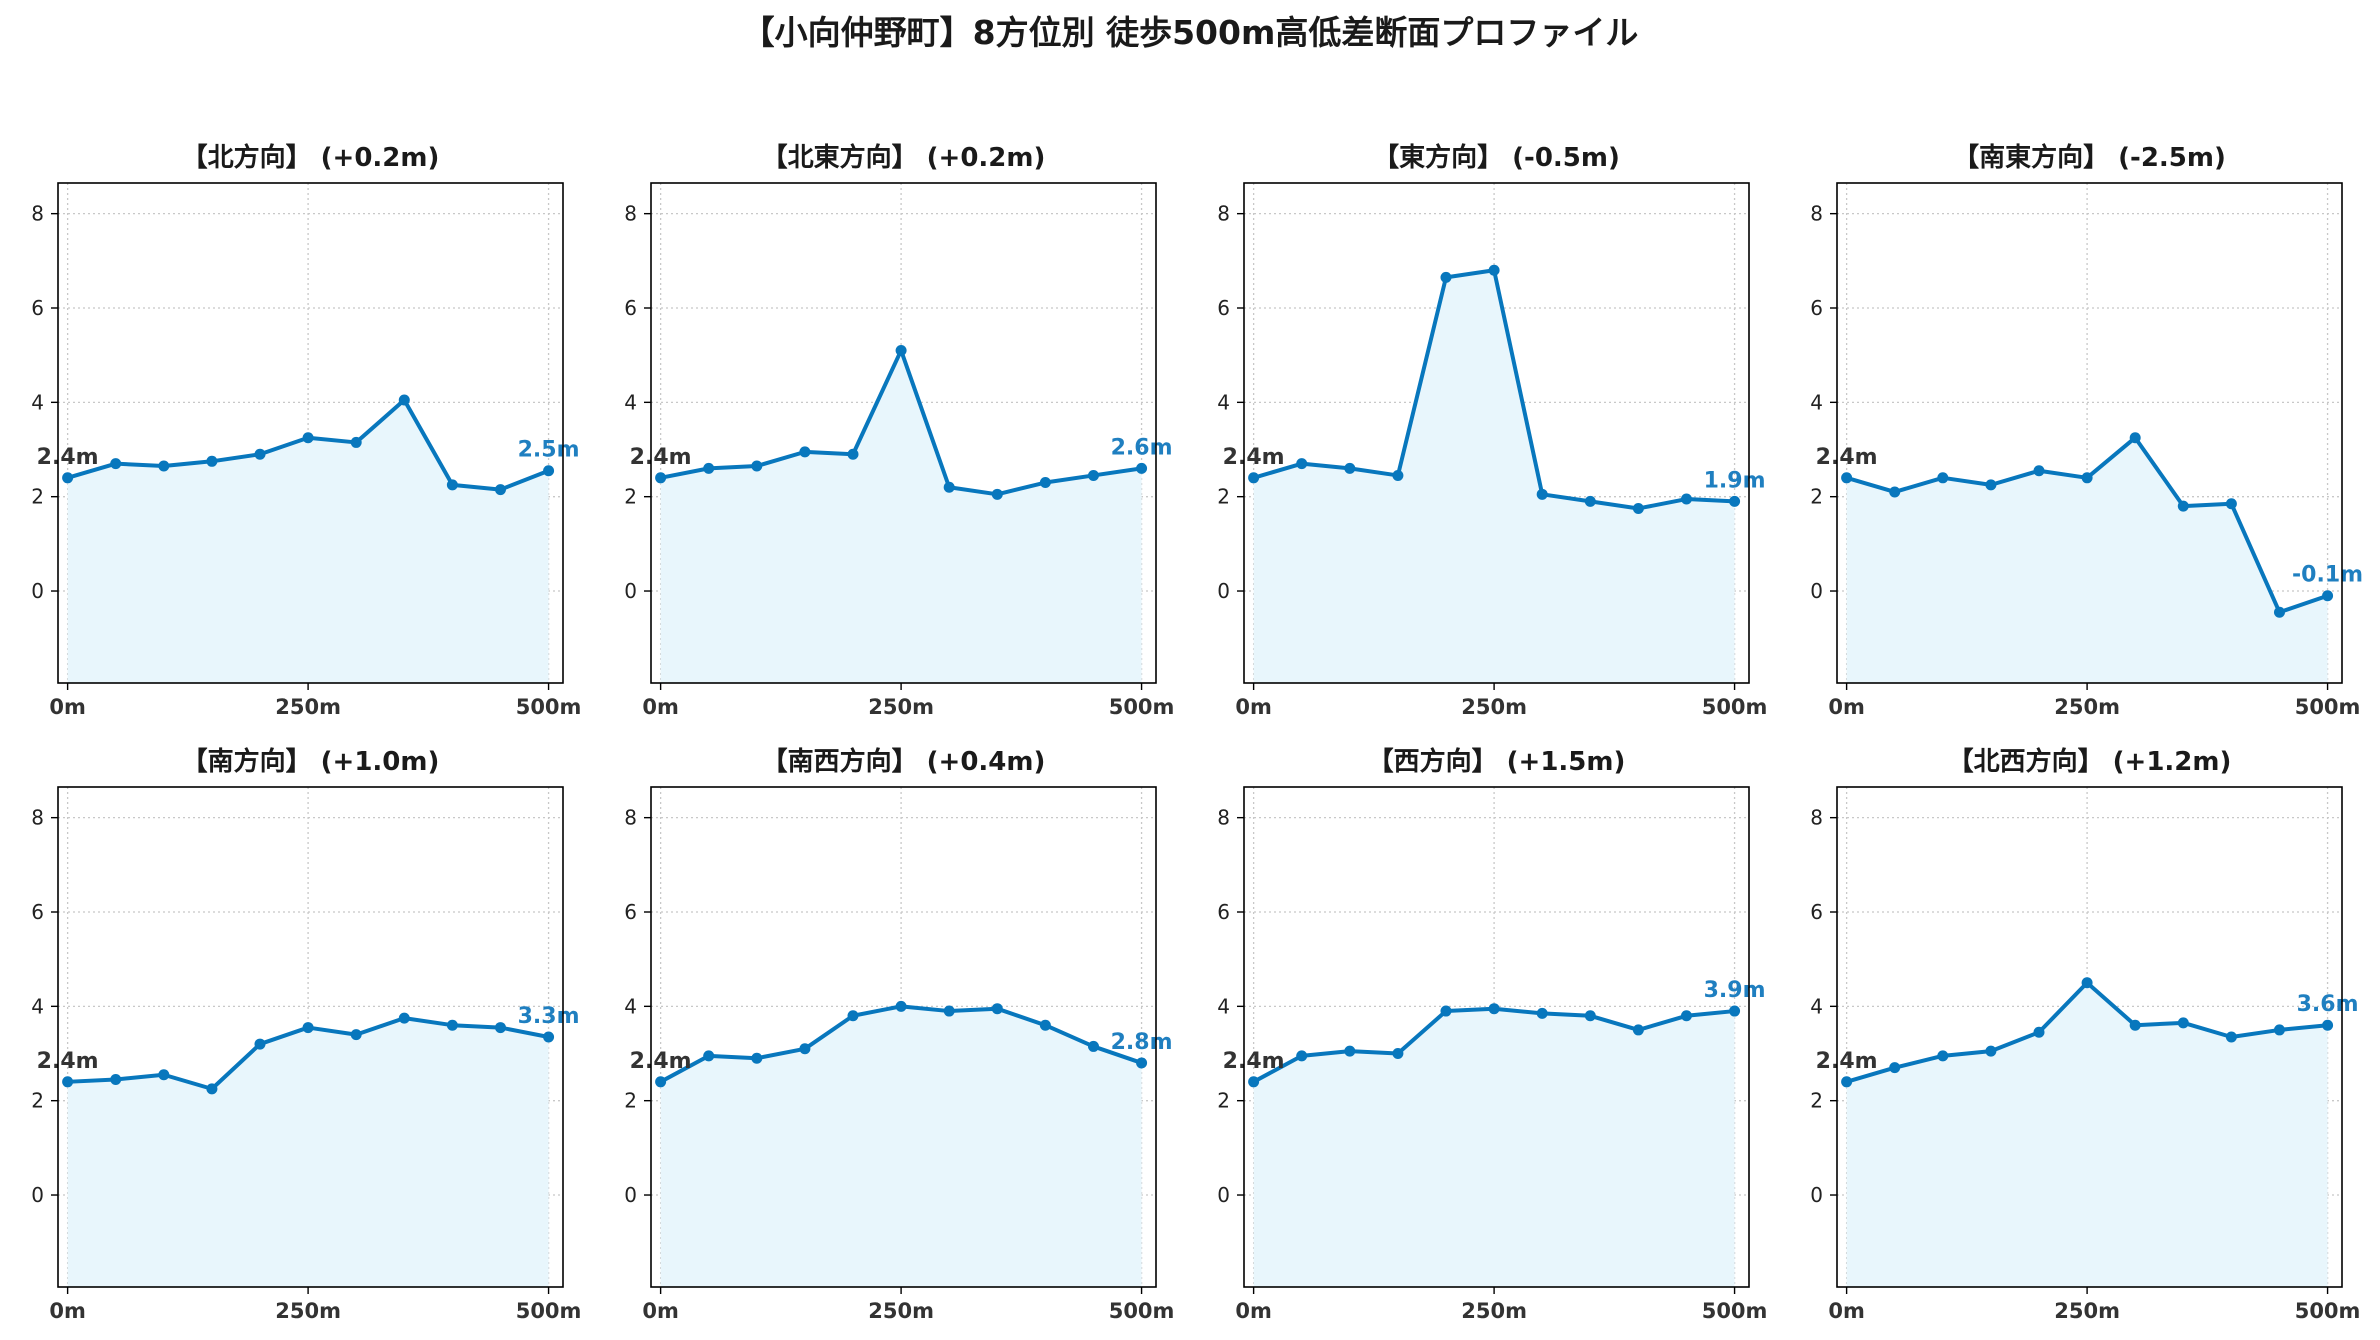 This screenshot has height=1340, width=2380. What do you see at coordinates (2086, 430) in the screenshot?
I see `panel-4: 【南東方向】 (-2.5m) 2.4m -0.1m 0m 250m 500m 0 2 4 6 8` at bounding box center [2086, 430].